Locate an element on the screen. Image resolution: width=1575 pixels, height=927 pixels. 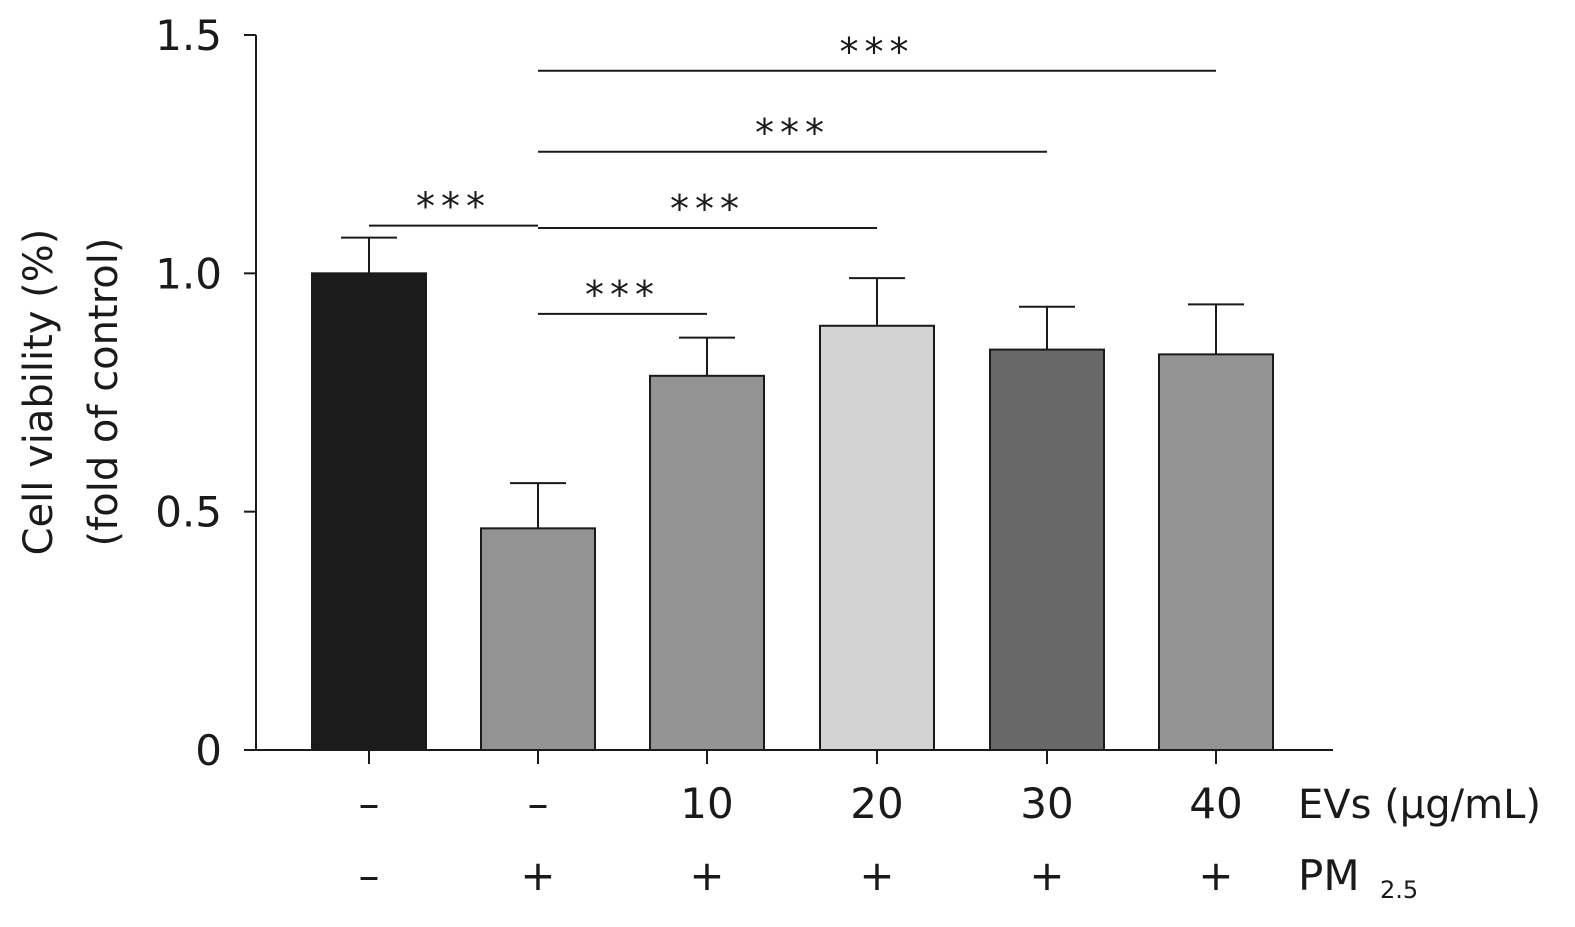
y-axis-label-line2: (fold of control) is located at coordinates (104, 392).